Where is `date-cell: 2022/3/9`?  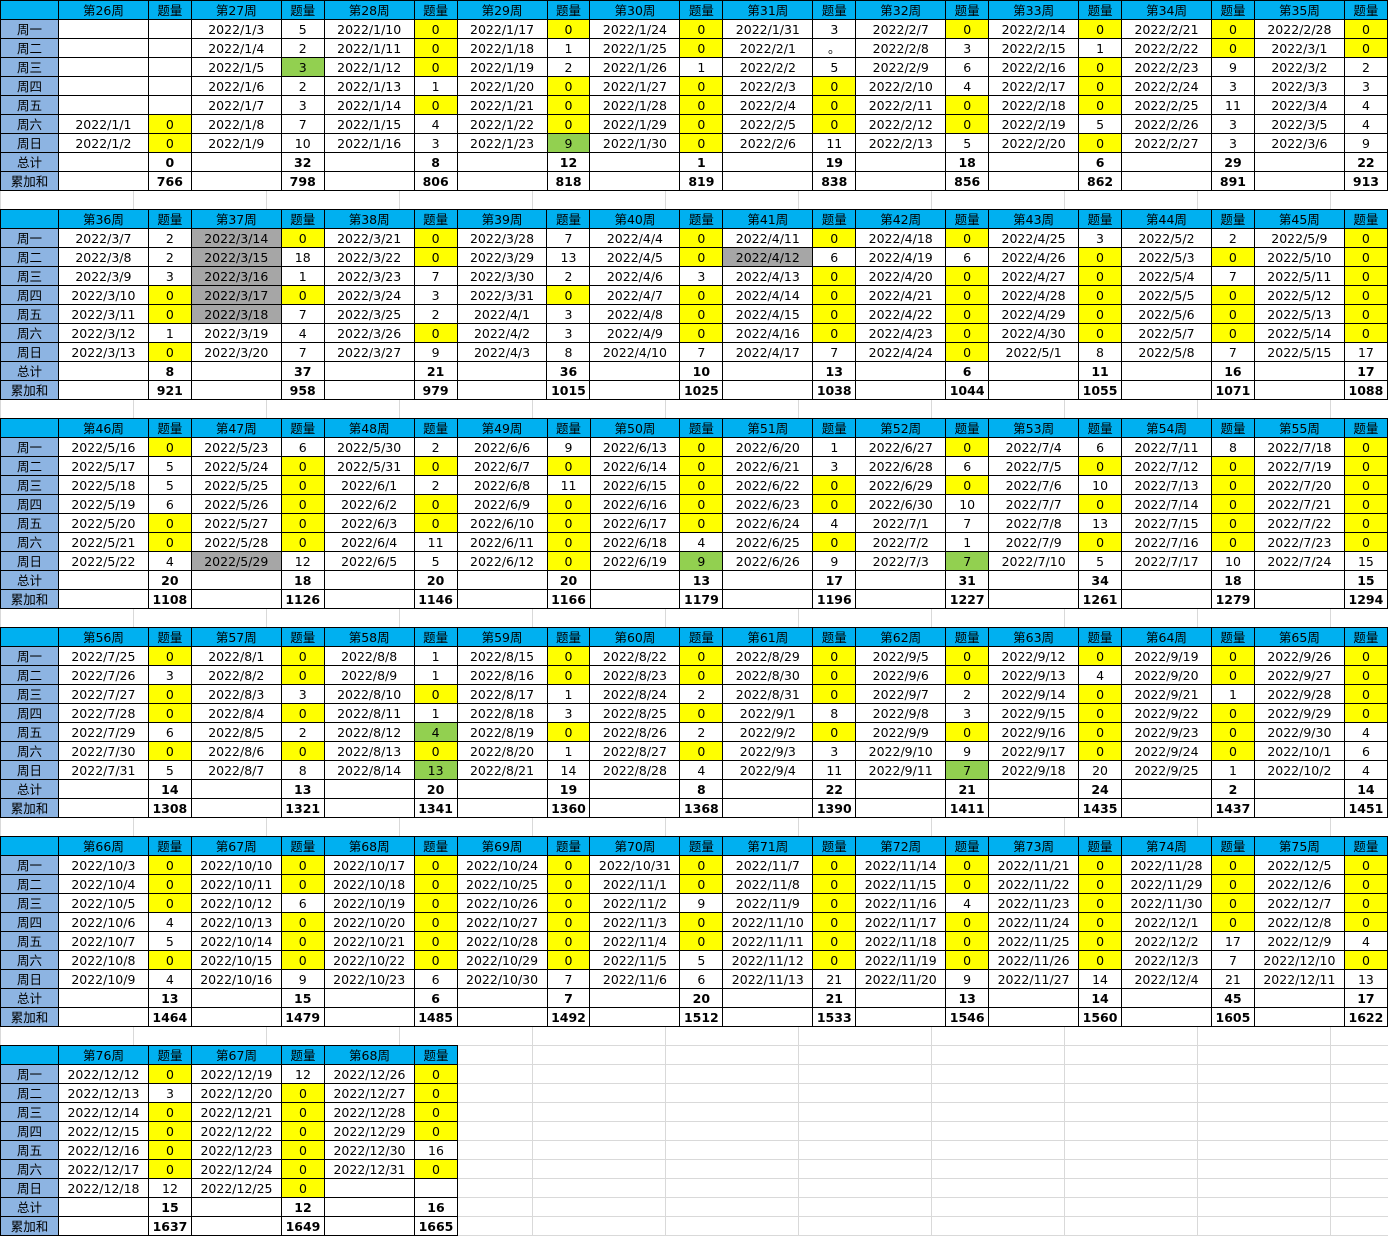 date-cell: 2022/3/9 is located at coordinates (103, 276).